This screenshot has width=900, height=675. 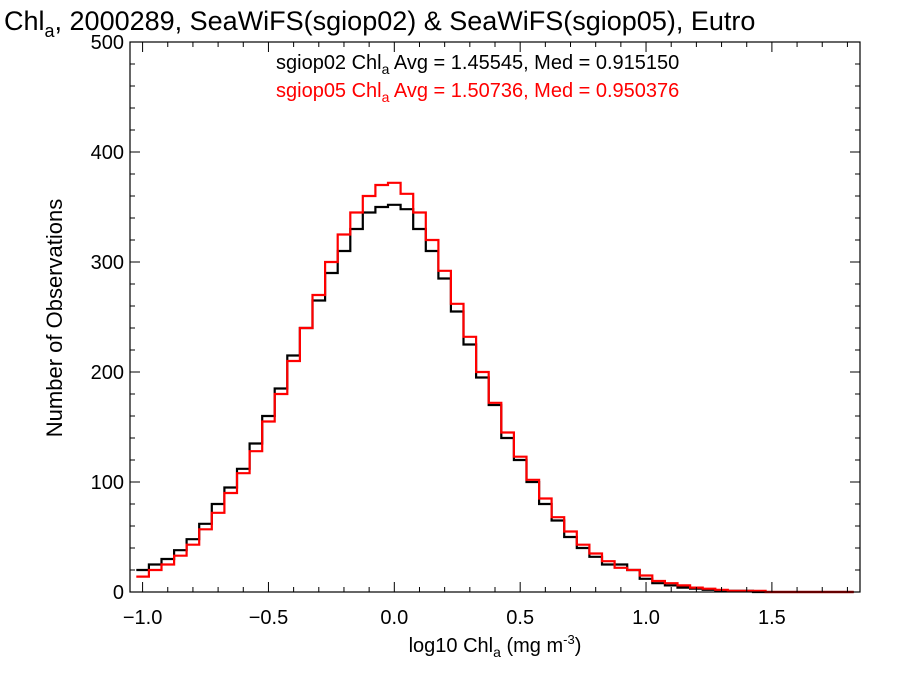 What do you see at coordinates (268, 618) in the screenshot?
I see `x-tick-label: −0.5` at bounding box center [268, 618].